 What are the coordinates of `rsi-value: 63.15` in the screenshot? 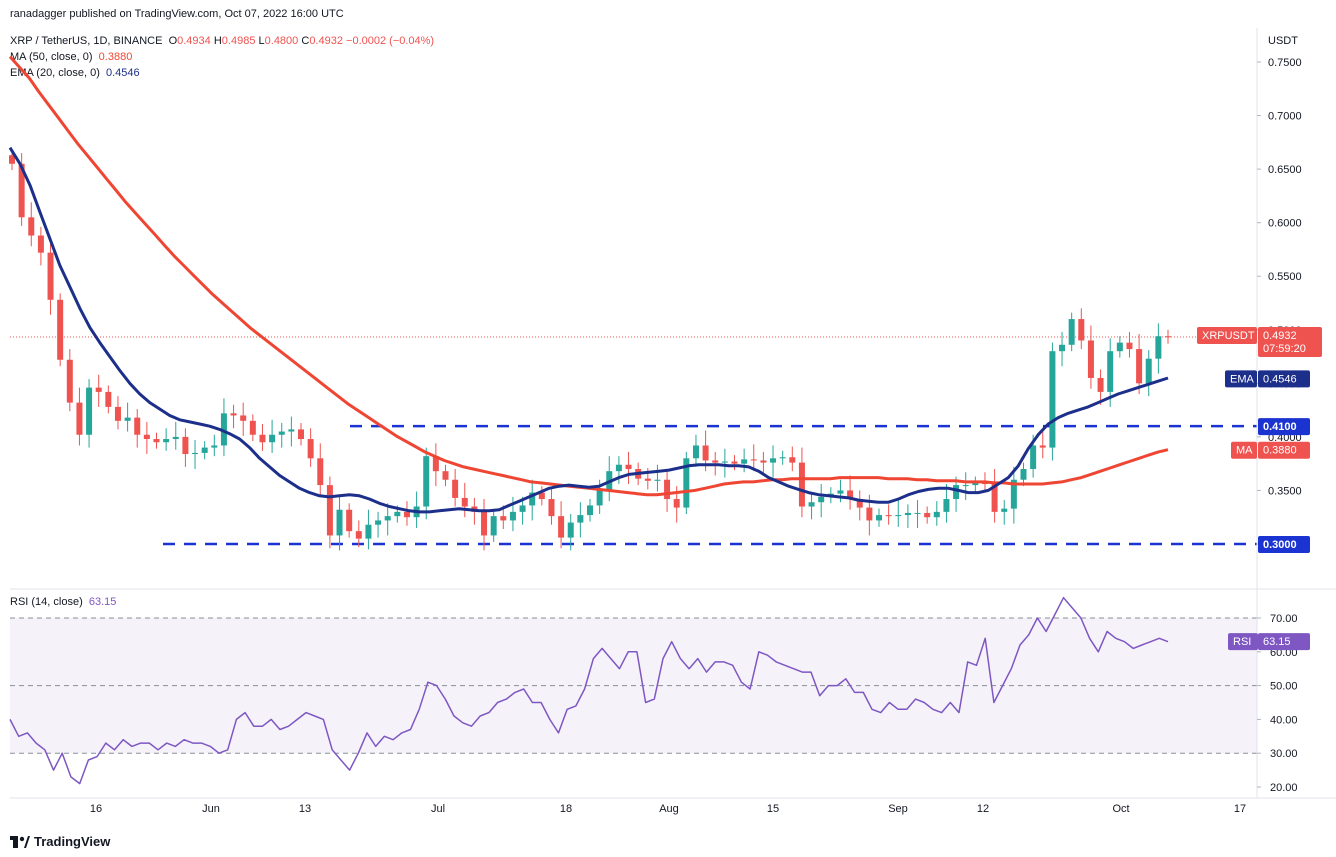 It's located at (102, 602).